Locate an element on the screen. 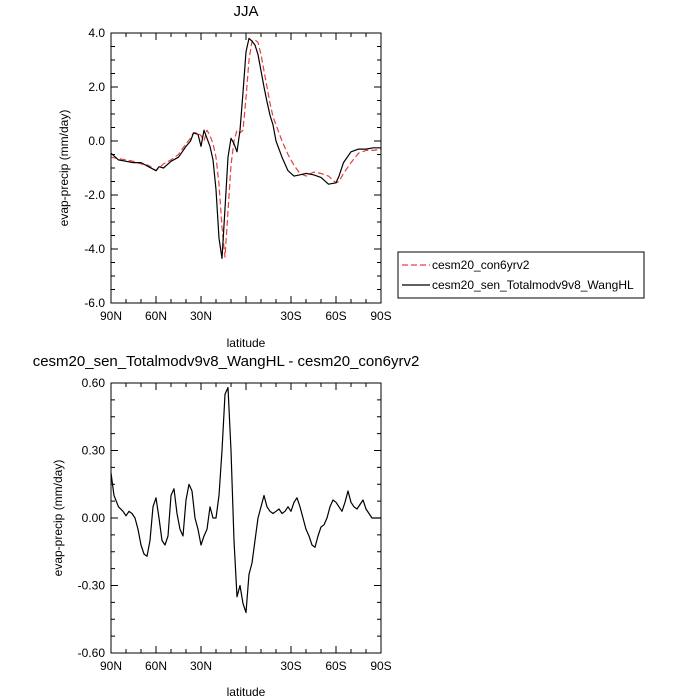  y-tick-label: 0.60 is located at coordinates (94, 383).